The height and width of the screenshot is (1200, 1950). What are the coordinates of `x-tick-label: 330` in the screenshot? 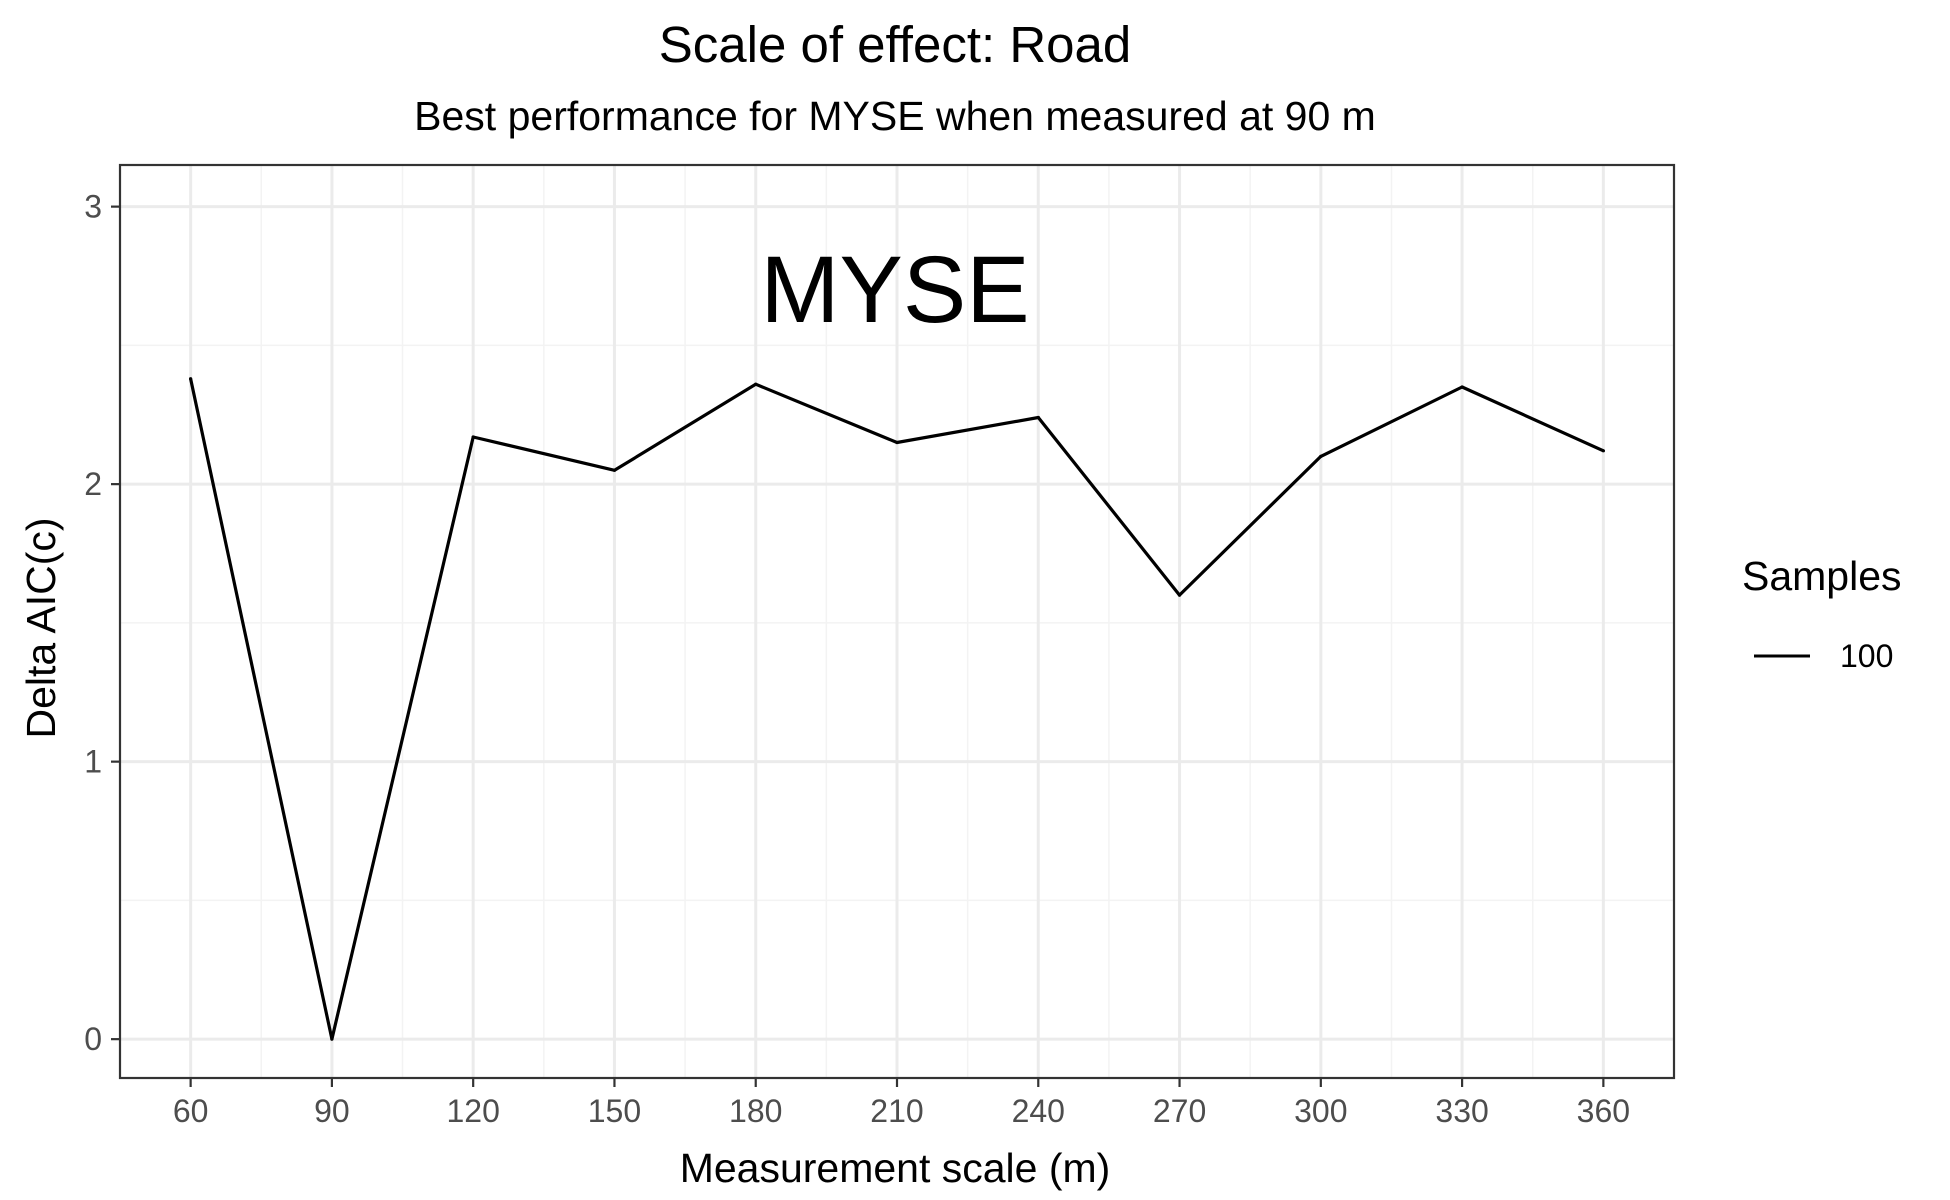 It's located at (1461, 1111).